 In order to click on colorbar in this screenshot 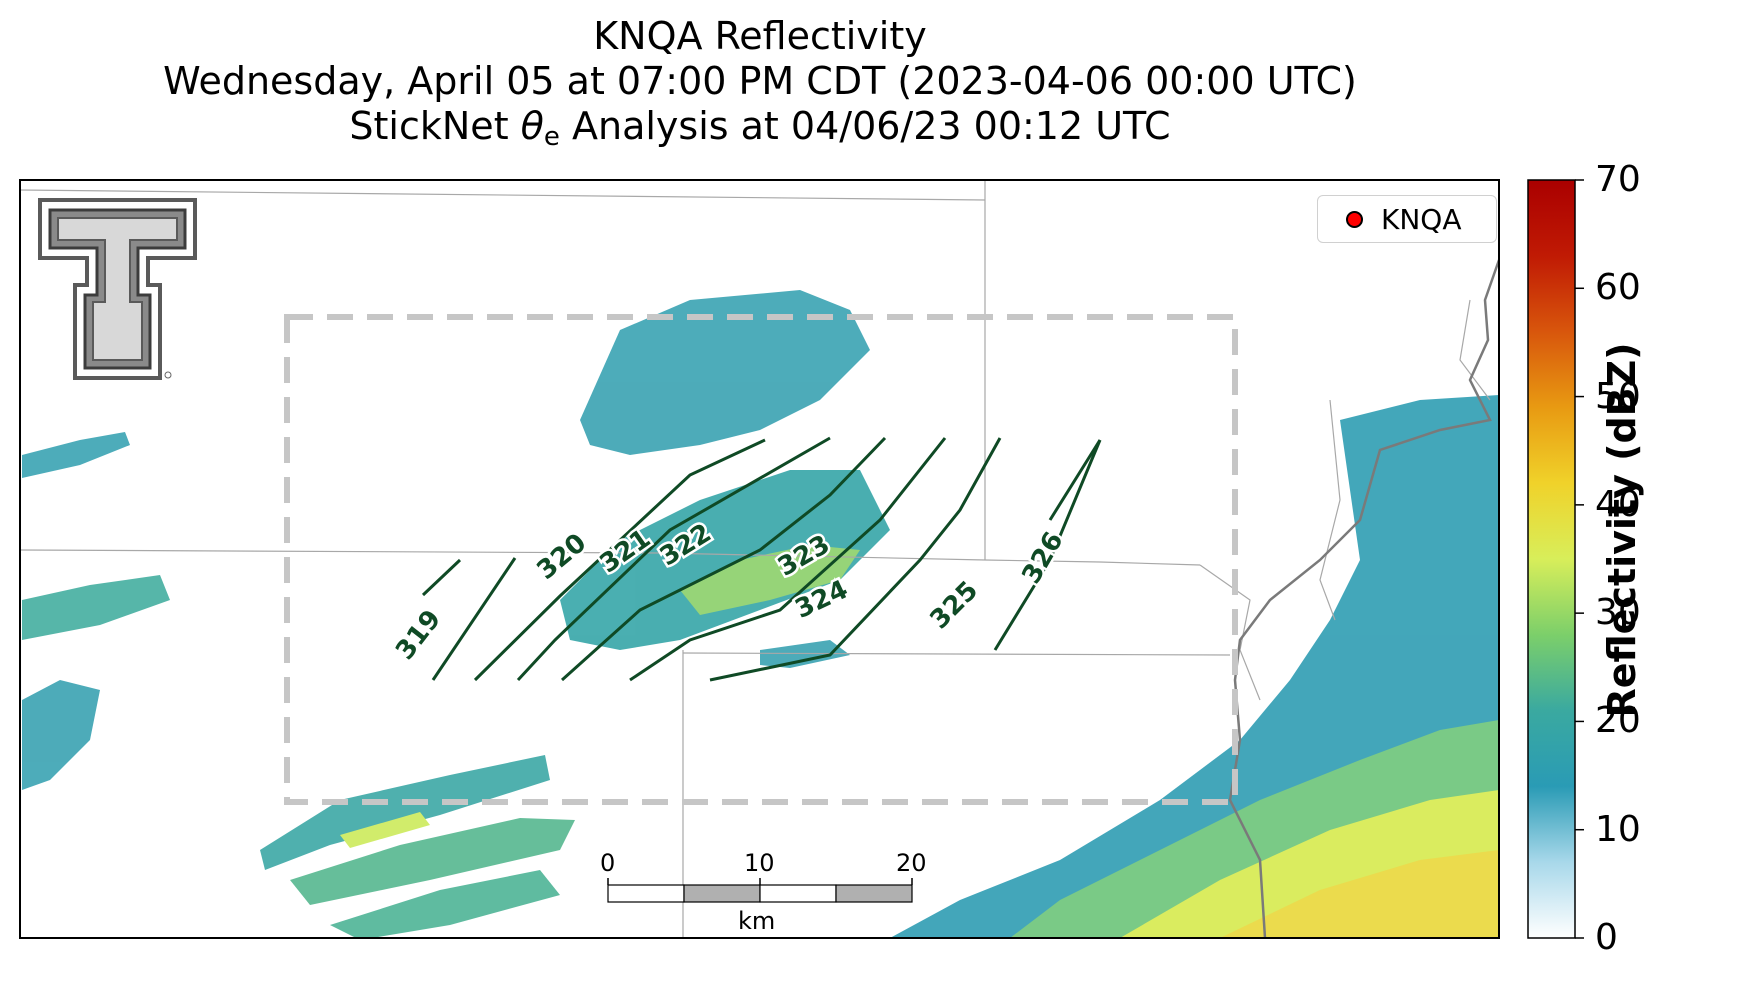, I will do `click(1555, 559)`.